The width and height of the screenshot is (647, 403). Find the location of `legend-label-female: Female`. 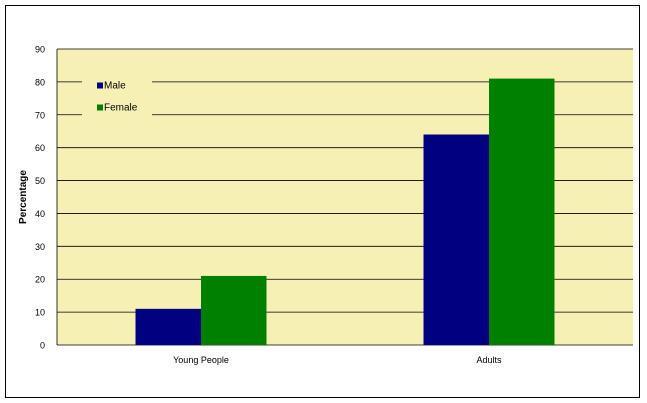

legend-label-female: Female is located at coordinates (121, 108).